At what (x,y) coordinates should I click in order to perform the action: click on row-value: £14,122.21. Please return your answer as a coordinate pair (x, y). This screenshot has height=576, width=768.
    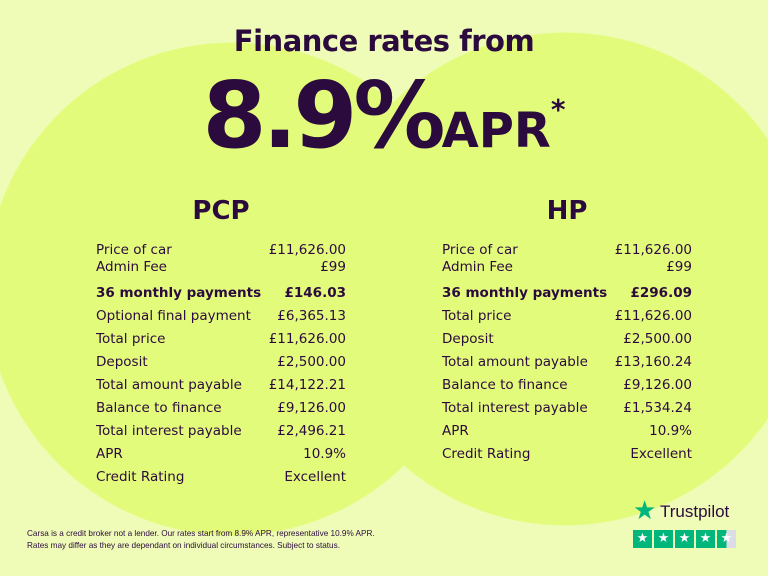
    Looking at the image, I should click on (307, 385).